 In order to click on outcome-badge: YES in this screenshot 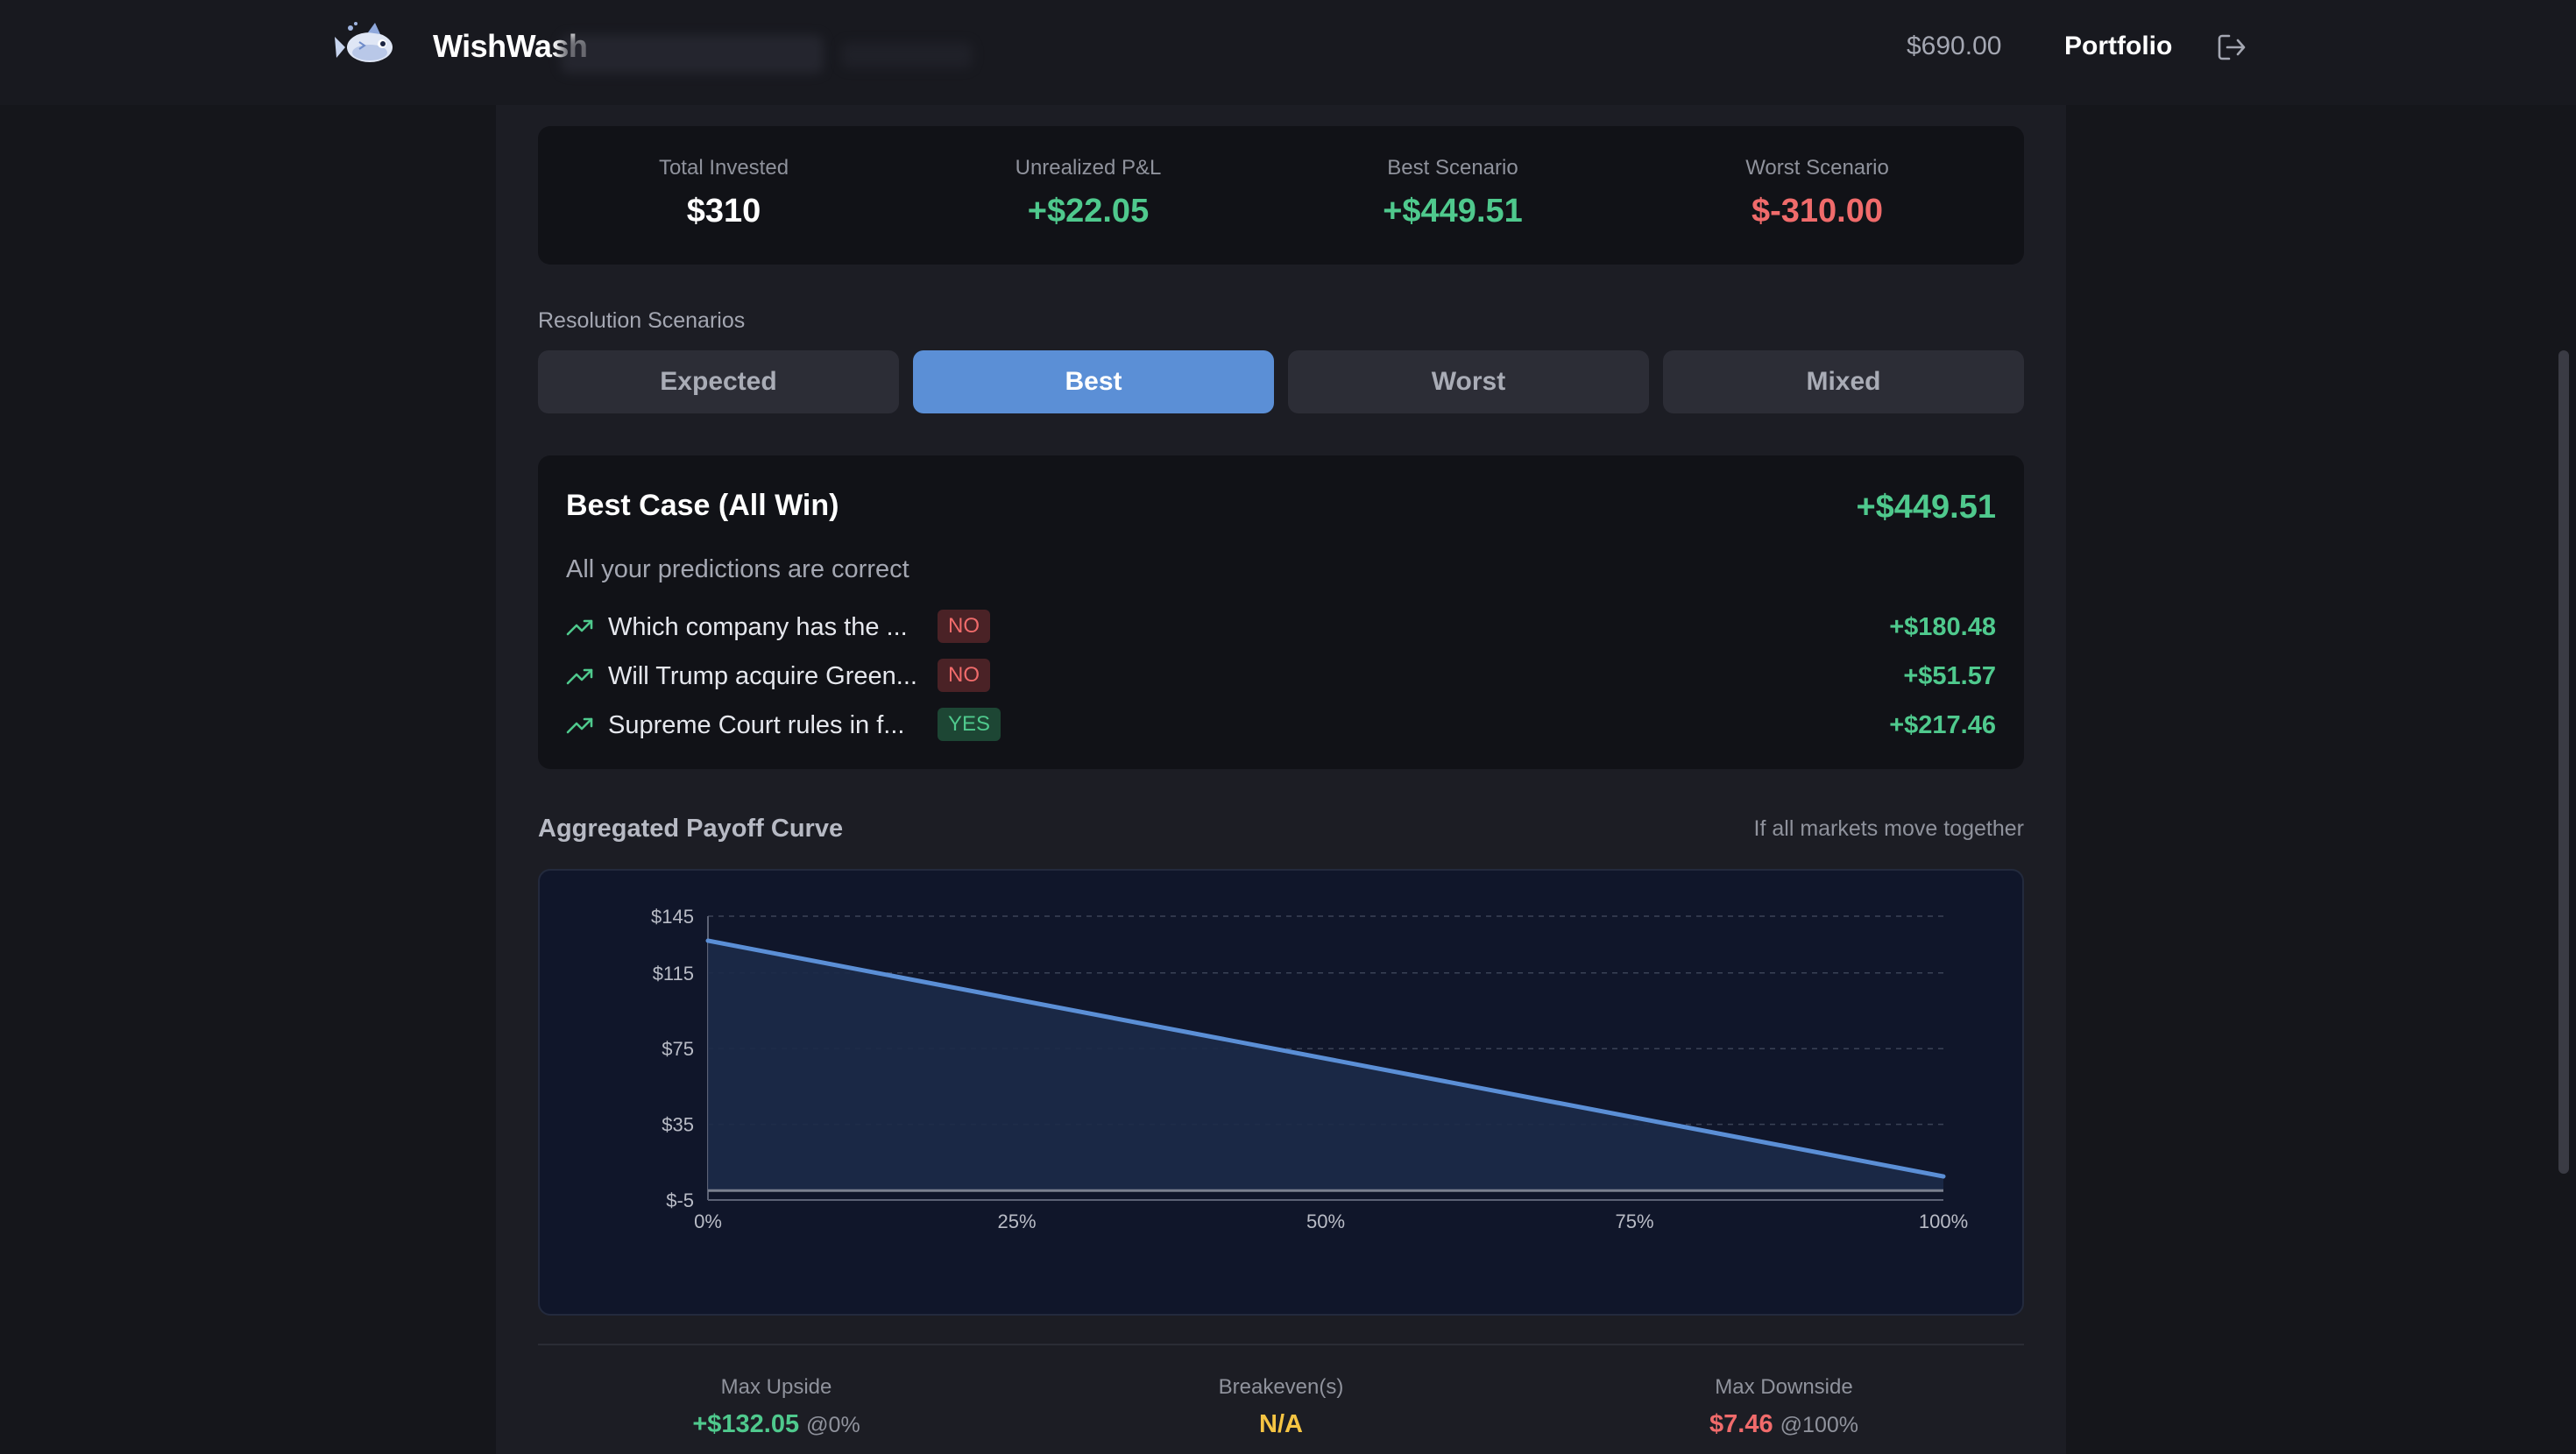, I will do `click(969, 724)`.